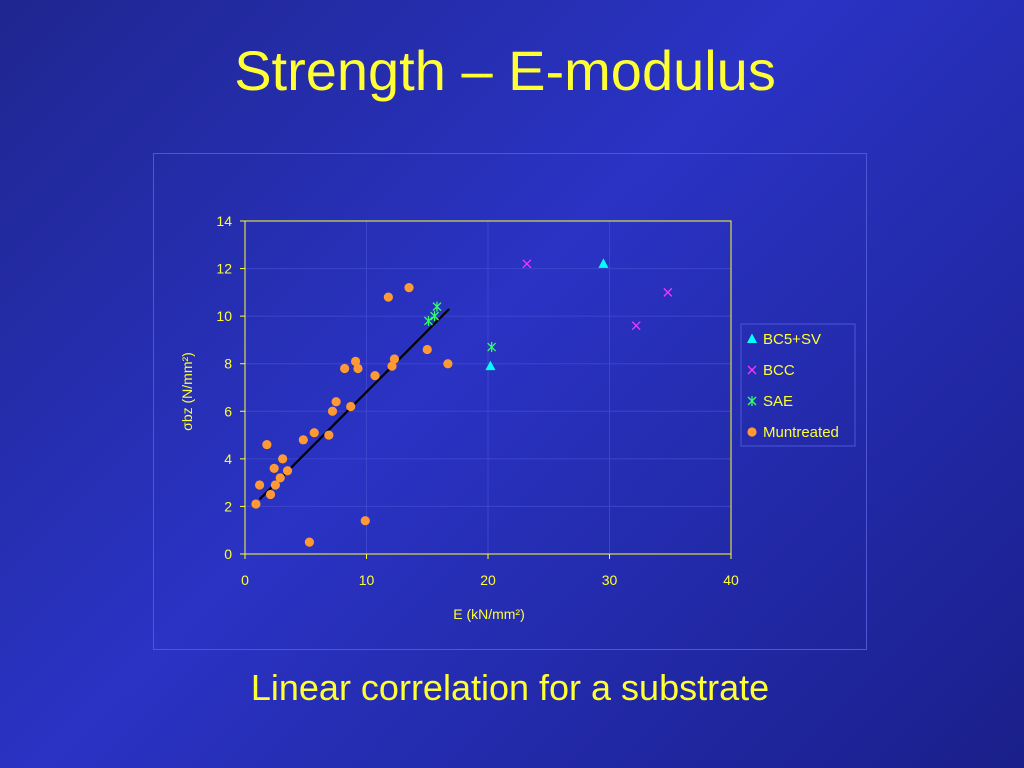  I want to click on x-tick-label: 0, so click(245, 580).